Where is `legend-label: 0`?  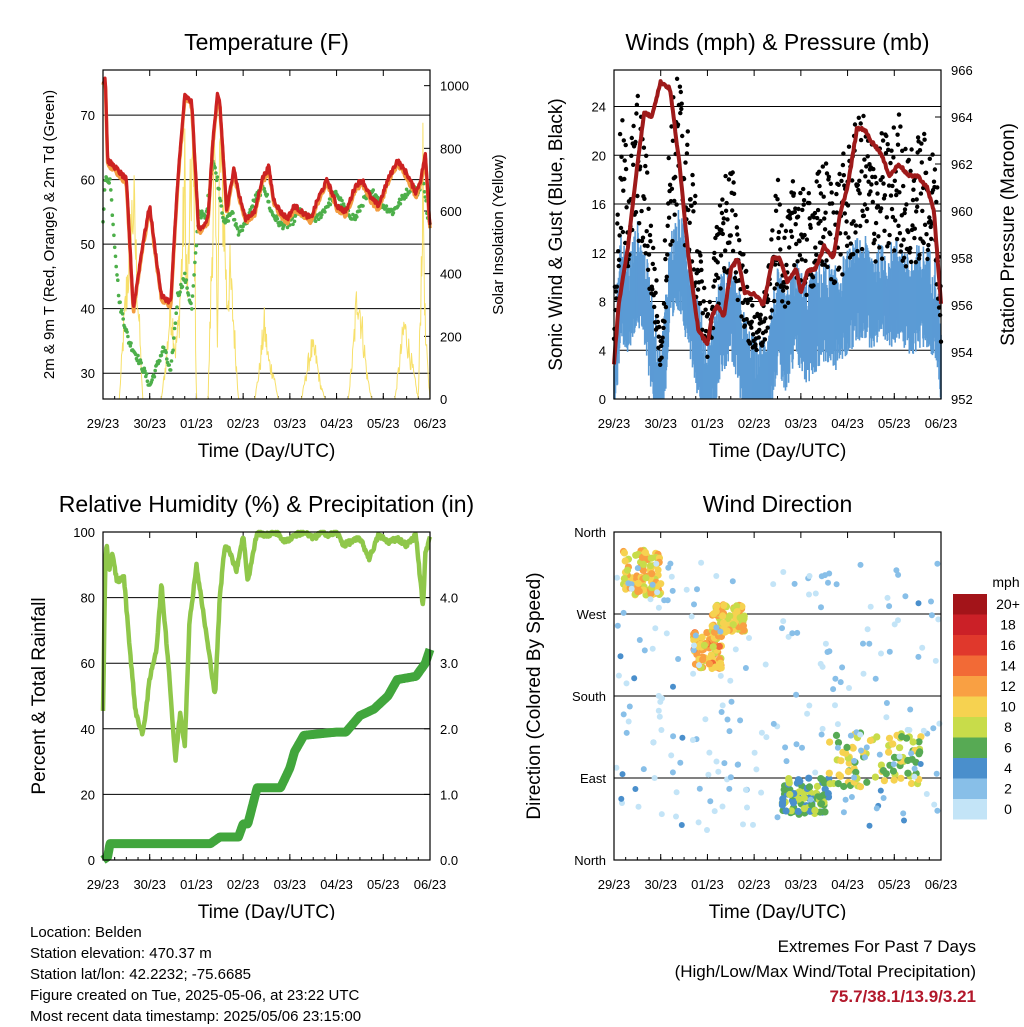 legend-label: 0 is located at coordinates (1008, 809).